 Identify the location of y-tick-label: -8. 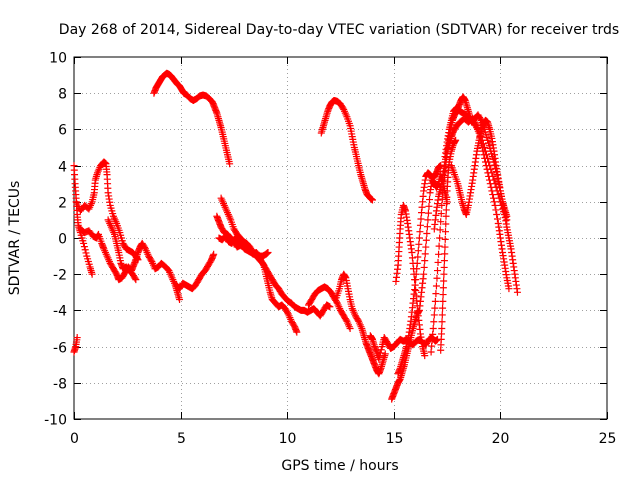
(60, 385).